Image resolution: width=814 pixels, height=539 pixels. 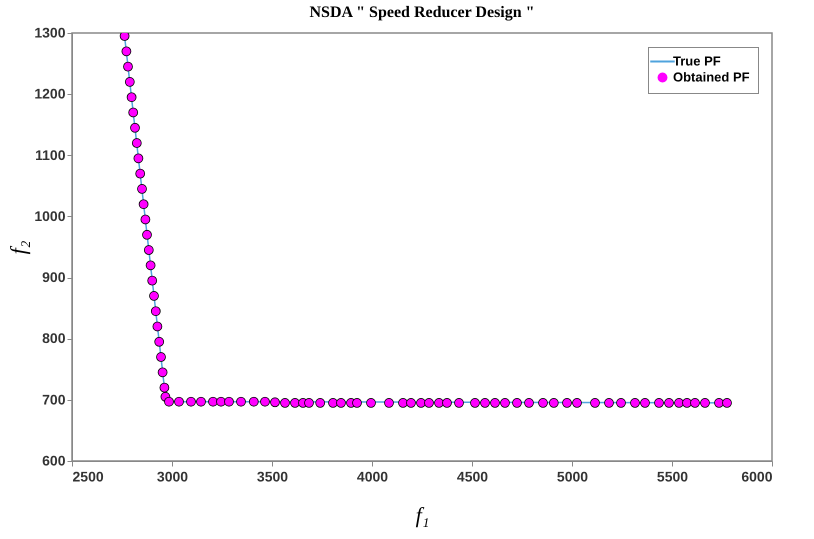 What do you see at coordinates (50, 216) in the screenshot?
I see `y-tick-label: 1000` at bounding box center [50, 216].